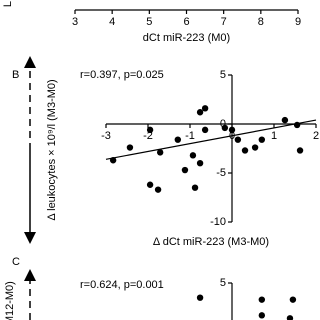  Describe the element at coordinates (106, 136) in the screenshot. I see `x-tick-label: -3` at that location.